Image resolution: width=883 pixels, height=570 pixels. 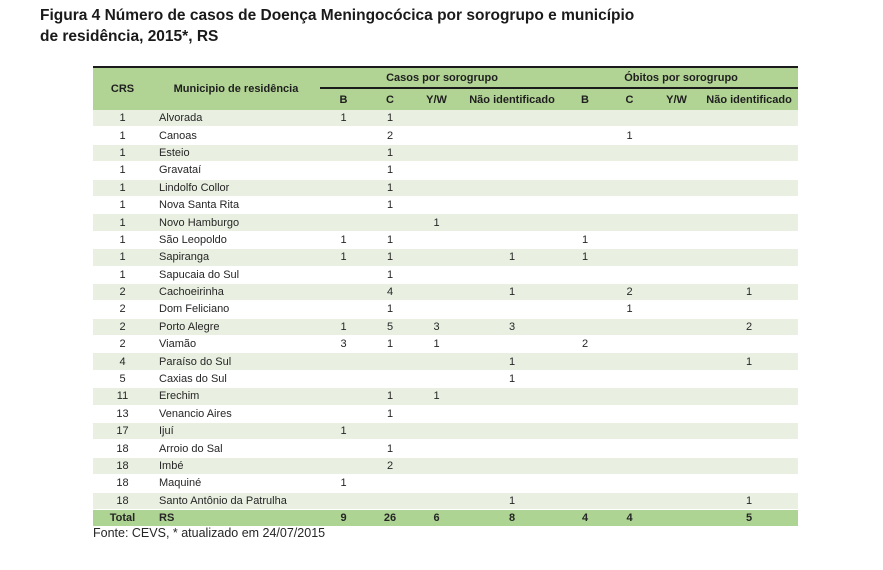 What do you see at coordinates (129, 36) in the screenshot?
I see `figure-title-line2: de residência, 2015*, RS` at bounding box center [129, 36].